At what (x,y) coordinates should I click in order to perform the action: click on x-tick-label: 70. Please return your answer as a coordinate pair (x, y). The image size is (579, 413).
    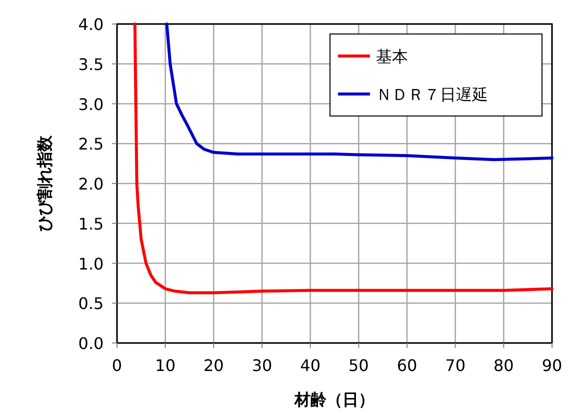
    Looking at the image, I should click on (455, 365).